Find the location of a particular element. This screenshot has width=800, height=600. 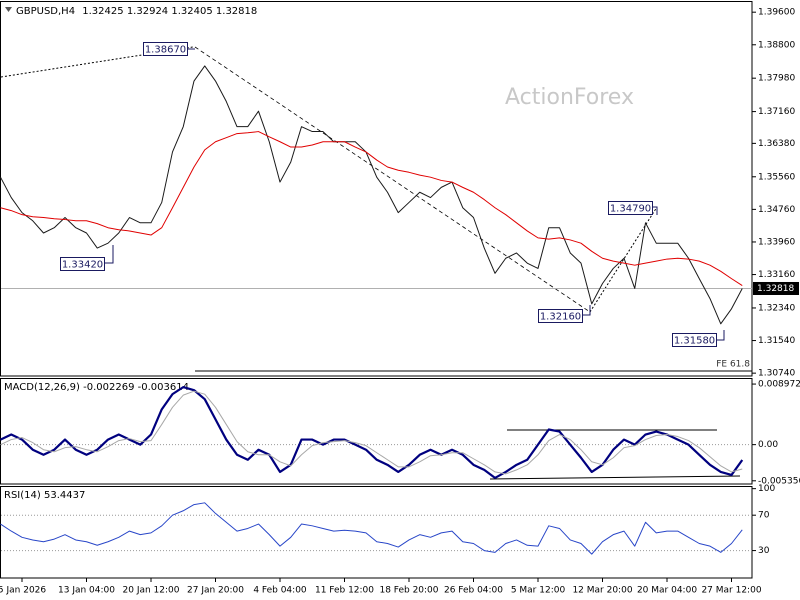

y-tick-label: 1.32340 is located at coordinates (776, 308).